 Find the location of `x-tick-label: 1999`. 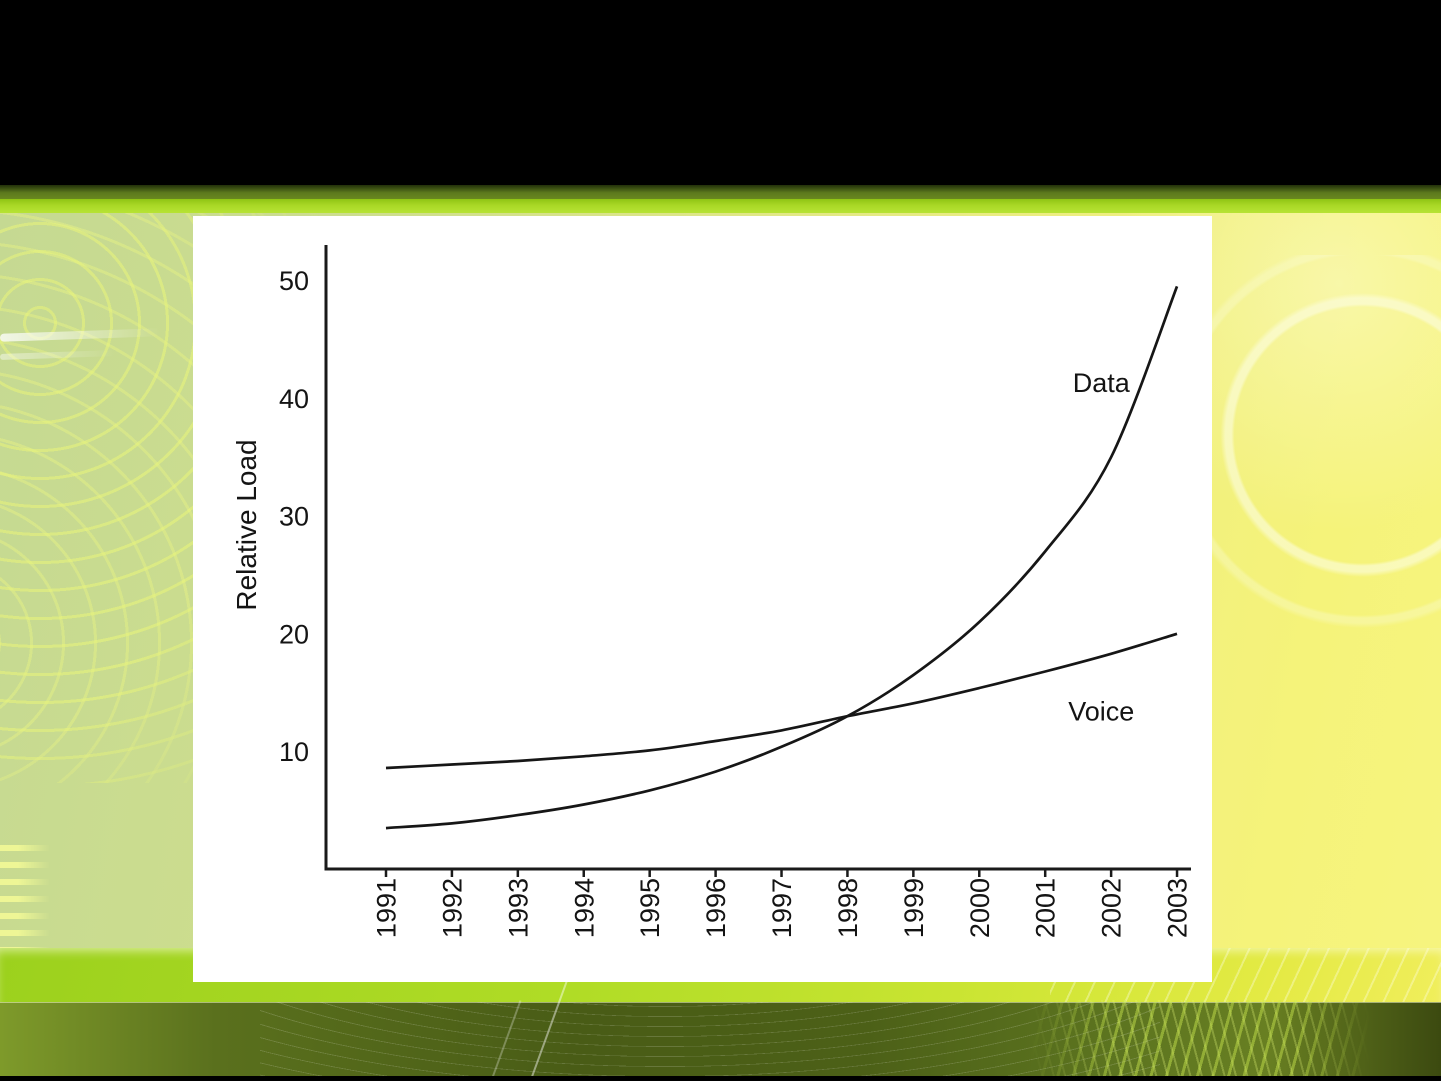

x-tick-label: 1999 is located at coordinates (914, 908).